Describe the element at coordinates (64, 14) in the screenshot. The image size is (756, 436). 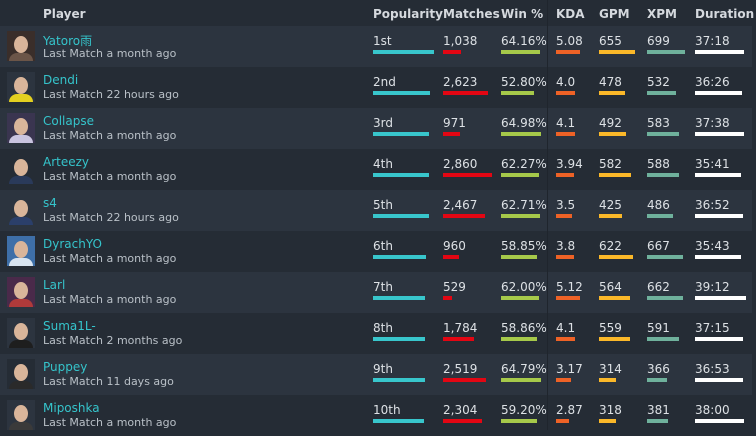
I see `header-player: Player` at that location.